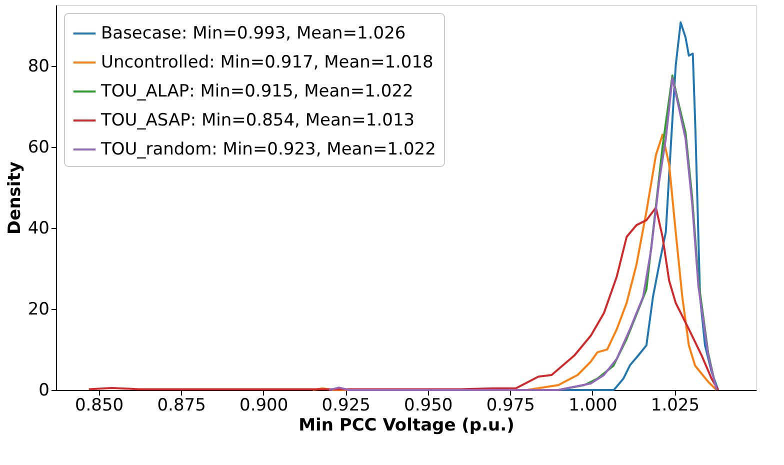  Describe the element at coordinates (510, 406) in the screenshot. I see `x-tick-label: 0.975` at that location.